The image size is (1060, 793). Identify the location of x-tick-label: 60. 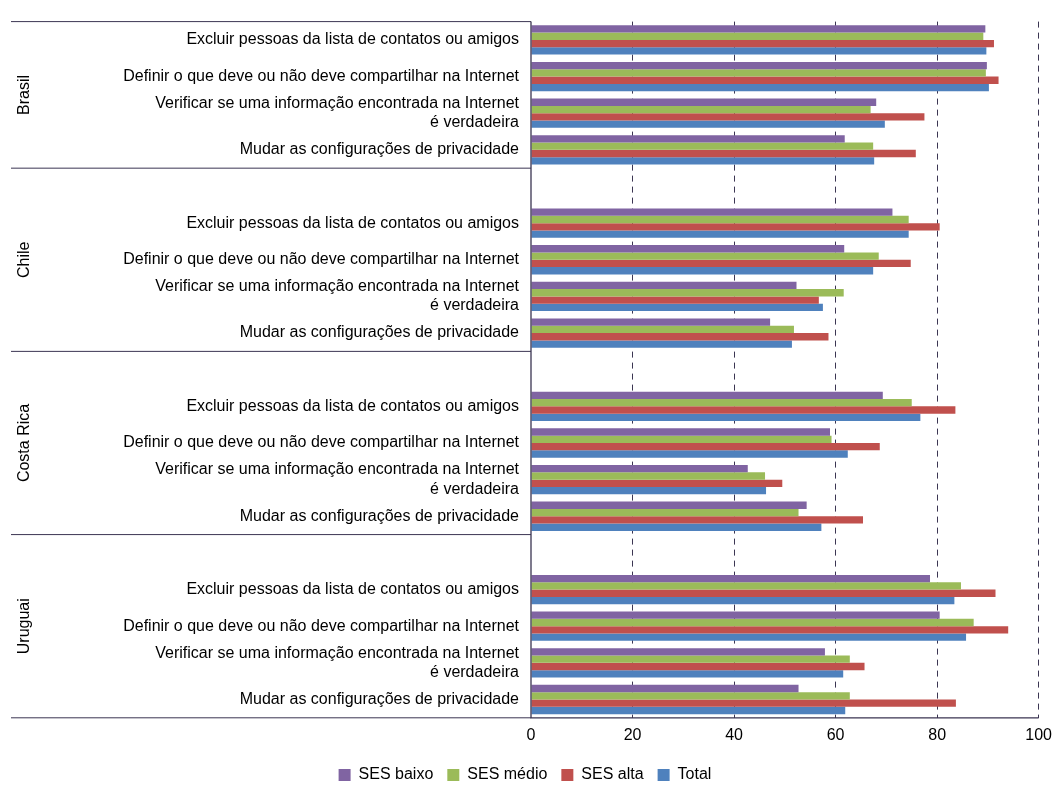
(835, 734).